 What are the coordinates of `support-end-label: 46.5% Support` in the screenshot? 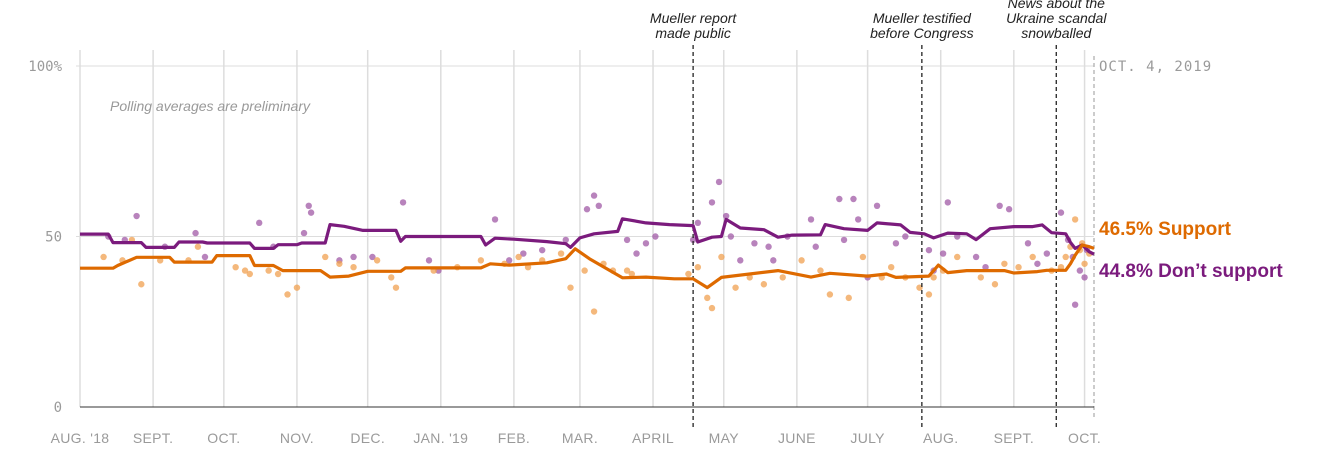 It's located at (1165, 229).